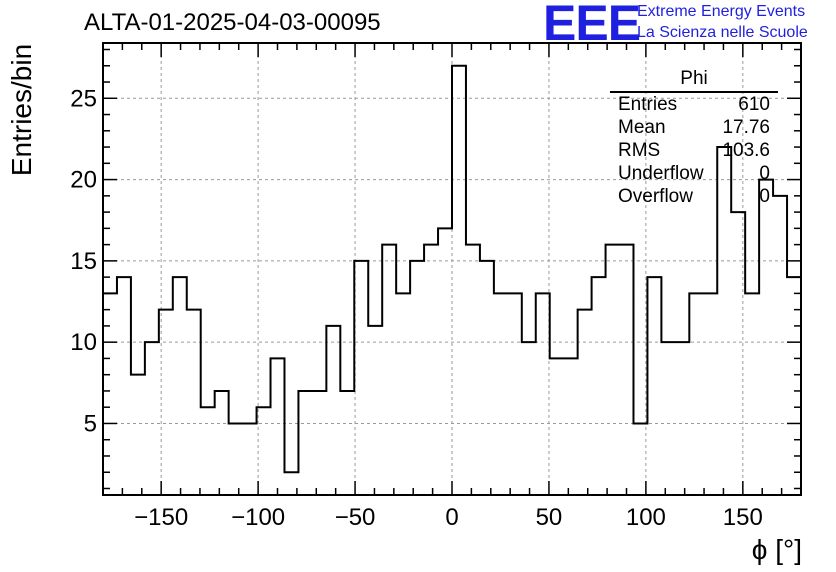  What do you see at coordinates (754, 104) in the screenshot?
I see `stats-value: 610` at bounding box center [754, 104].